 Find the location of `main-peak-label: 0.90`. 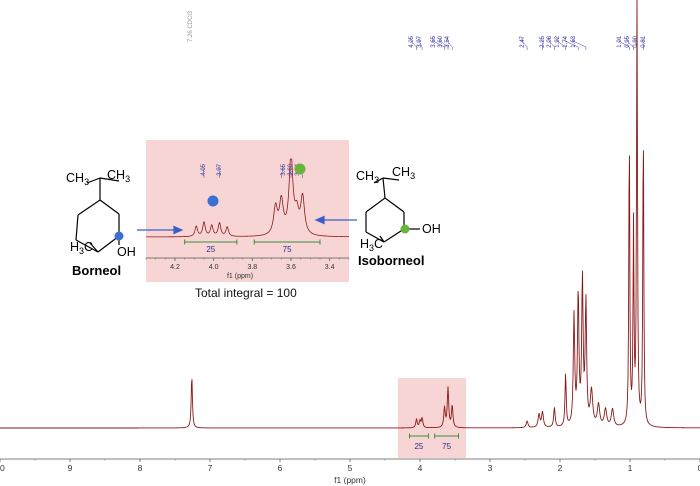

main-peak-label: 0.90 is located at coordinates (636, 41).